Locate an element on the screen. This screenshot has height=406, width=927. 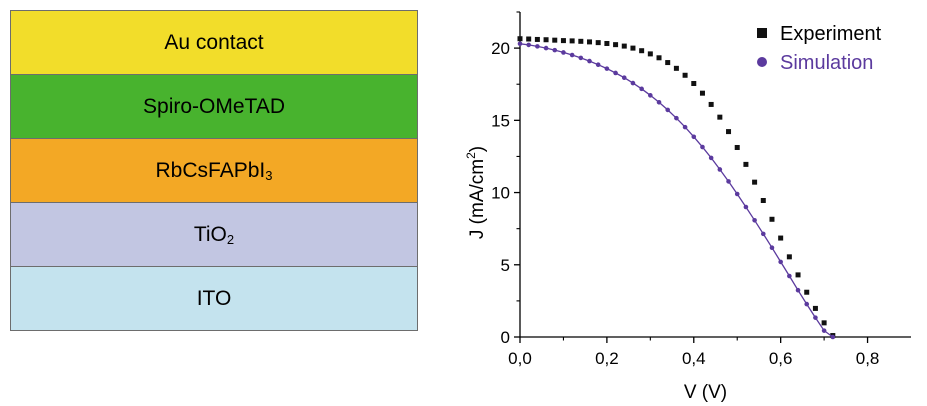
layer-label-subscript: 3 is located at coordinates (269, 175).